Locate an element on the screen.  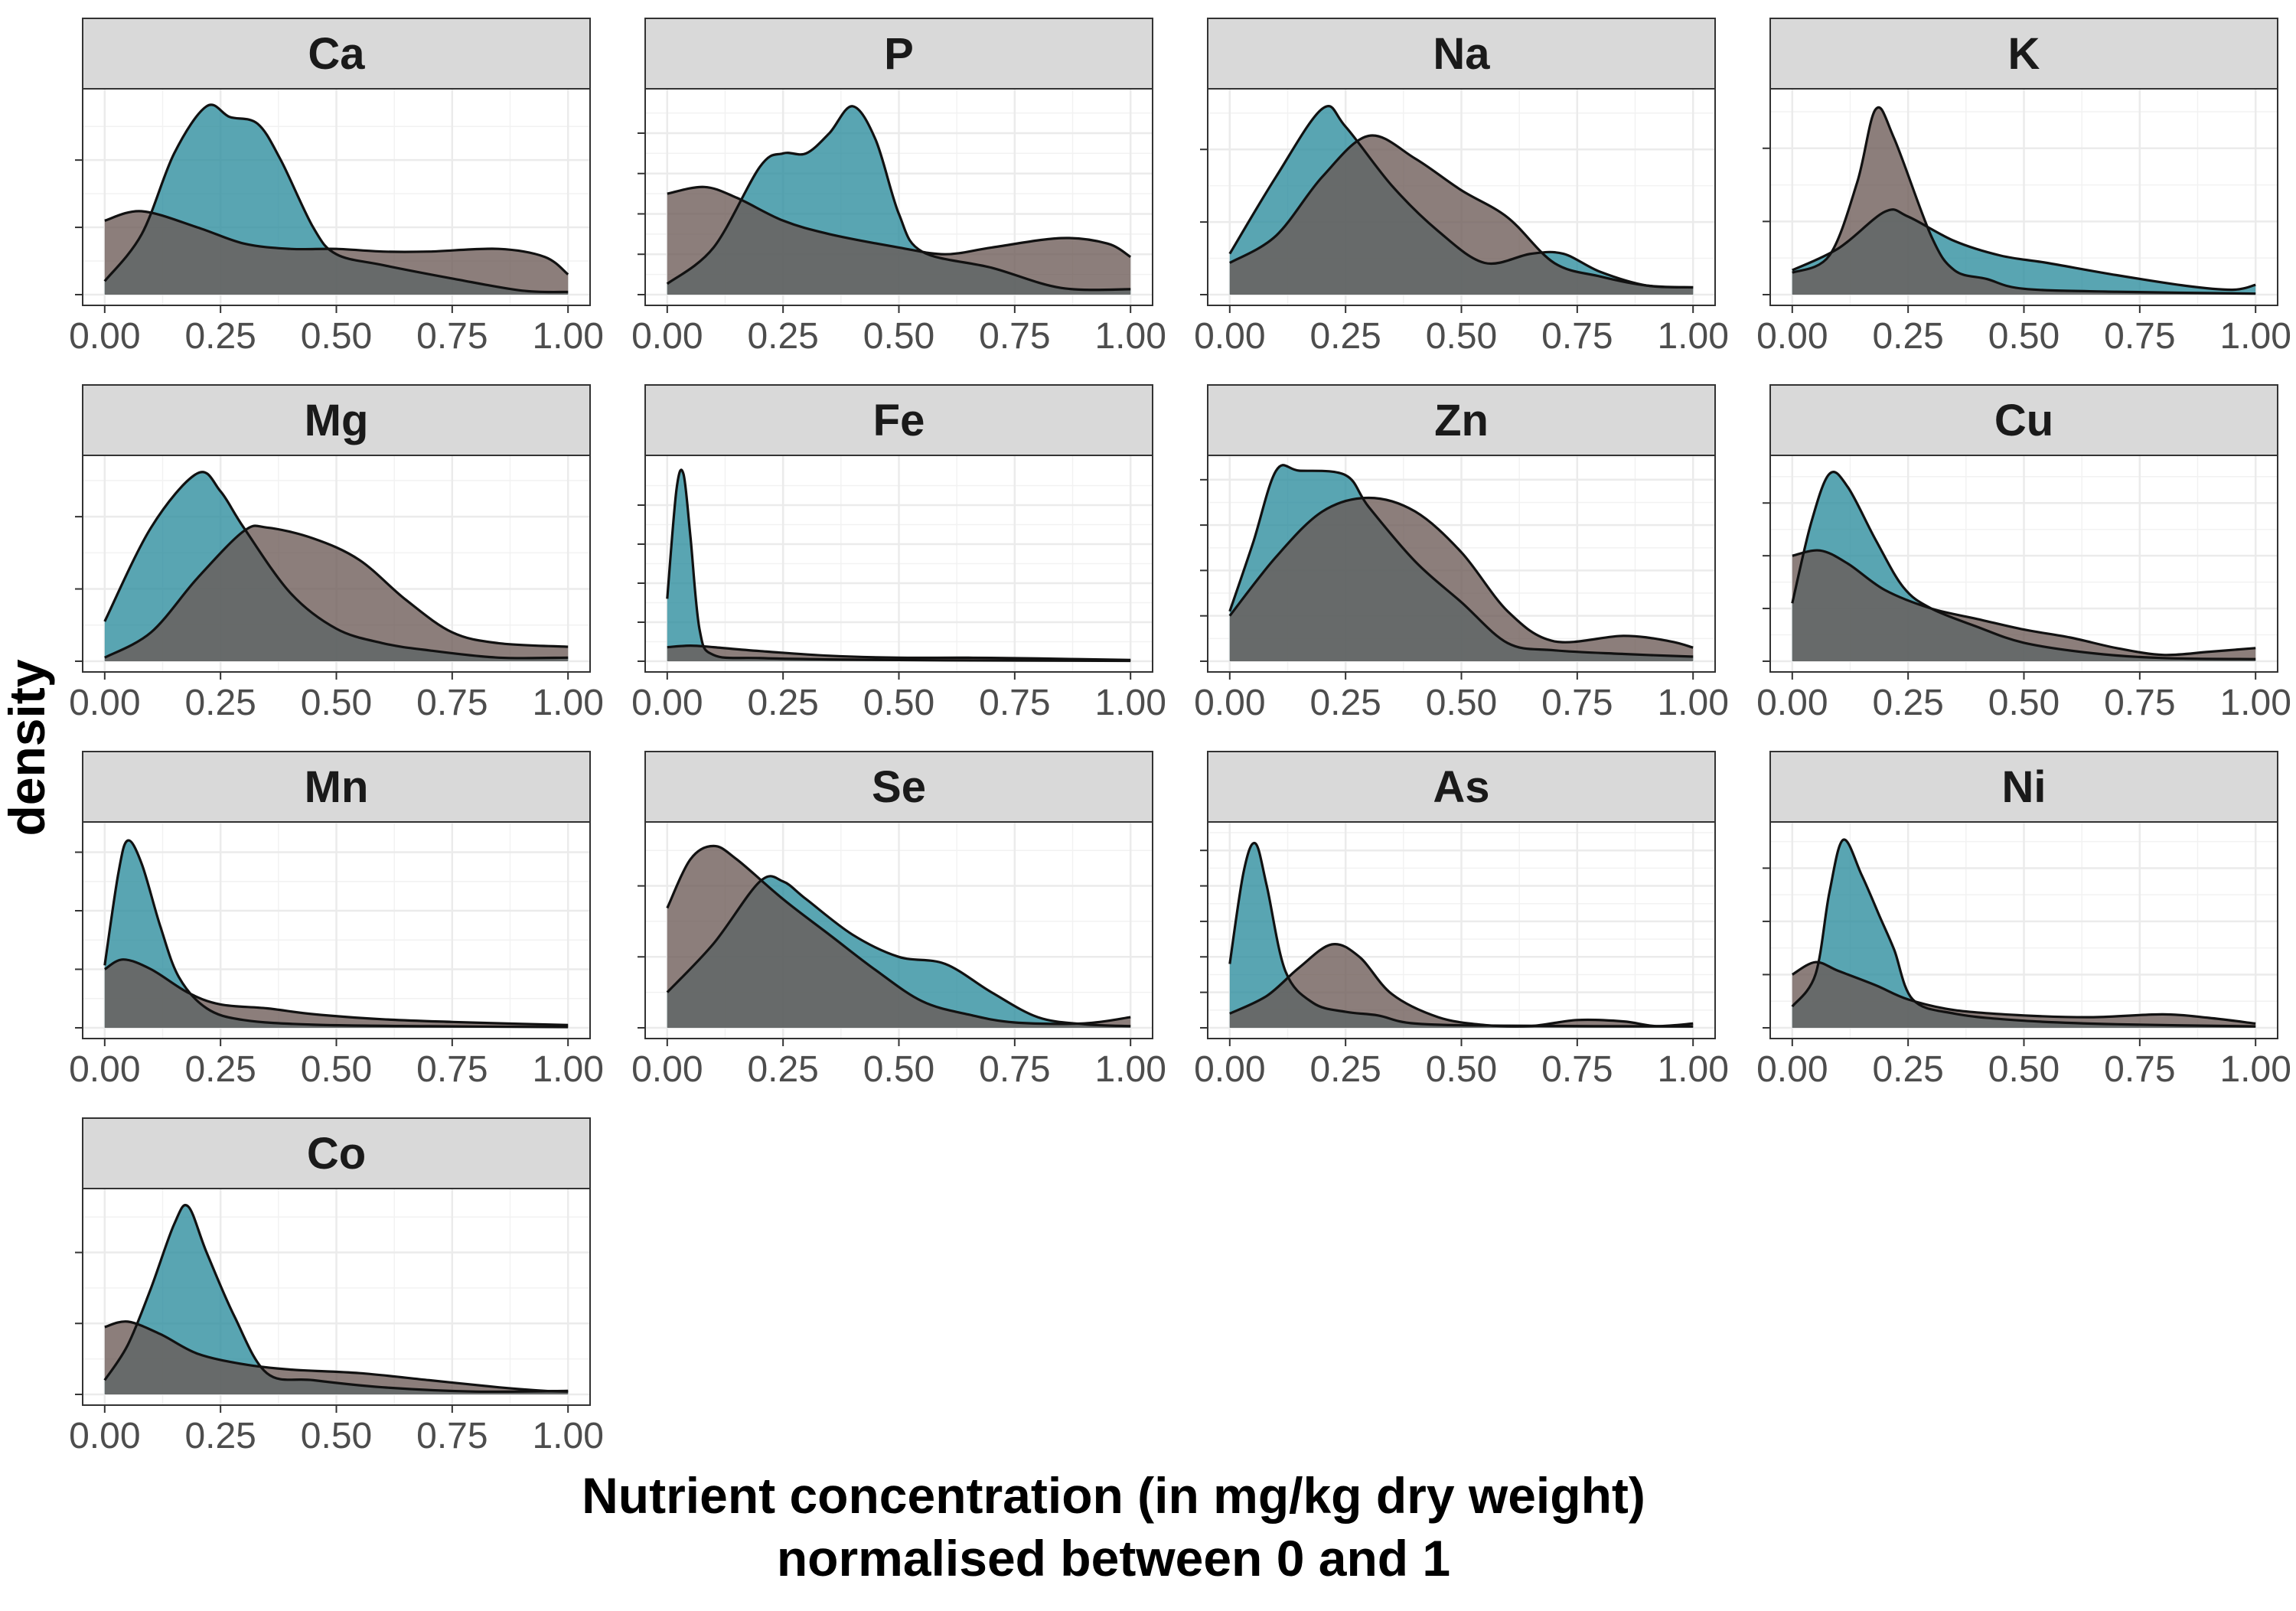
density-area-brown-fill-cu is located at coordinates (2024, 605).